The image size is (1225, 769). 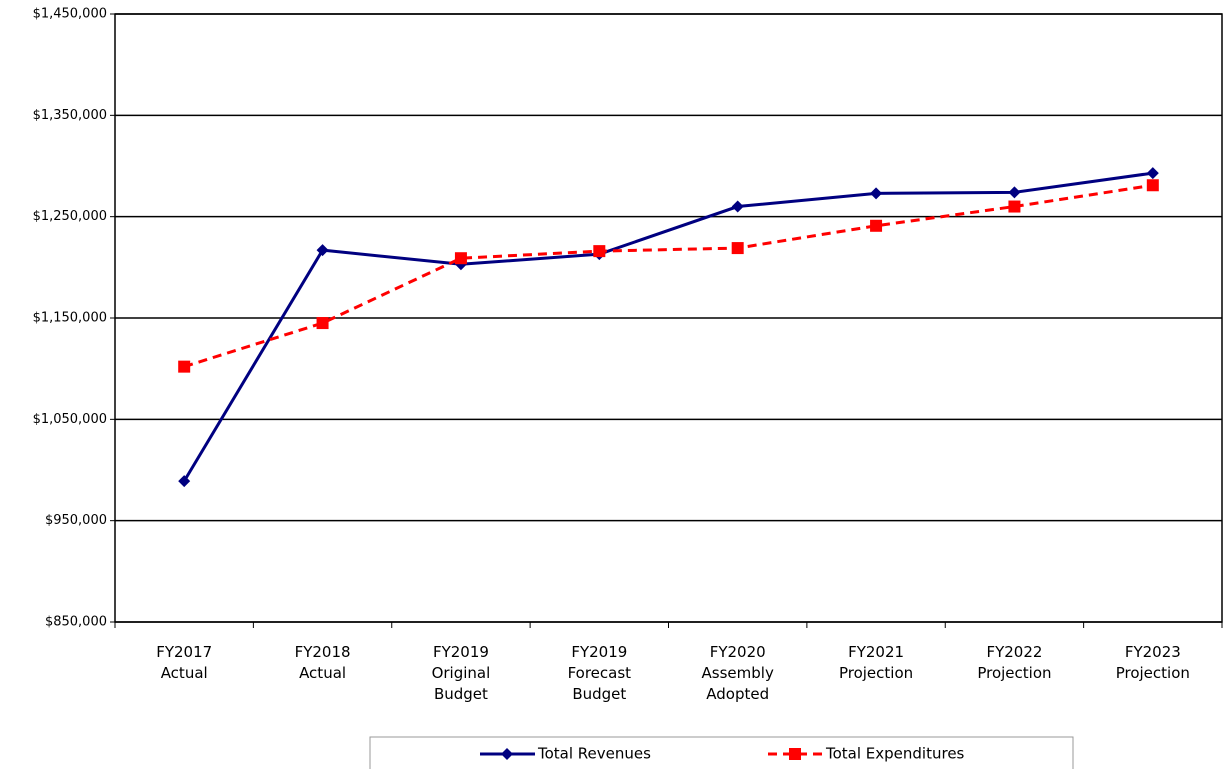 What do you see at coordinates (876, 662) in the screenshot?
I see `x-tick-label: FY2021 Projection` at bounding box center [876, 662].